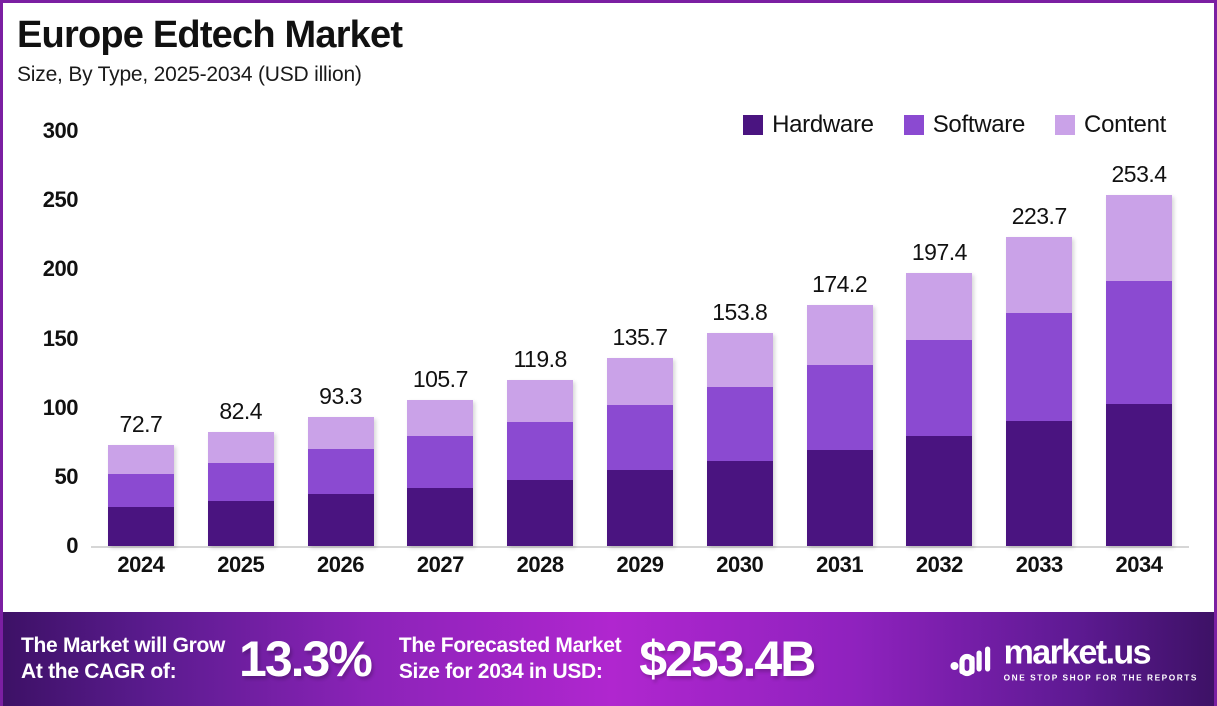  Describe the element at coordinates (440, 564) in the screenshot. I see `x-axis-tick-2027: 2027` at that location.